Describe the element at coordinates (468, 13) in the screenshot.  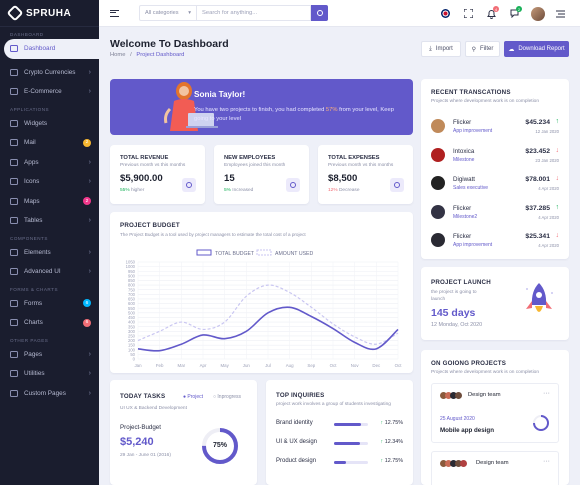
I see `fullscreen-button` at that location.